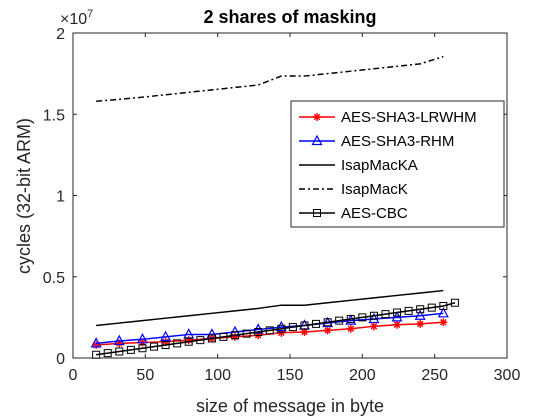 The width and height of the screenshot is (560, 420). What do you see at coordinates (290, 406) in the screenshot?
I see `x-axis-label: size of message in byte` at bounding box center [290, 406].